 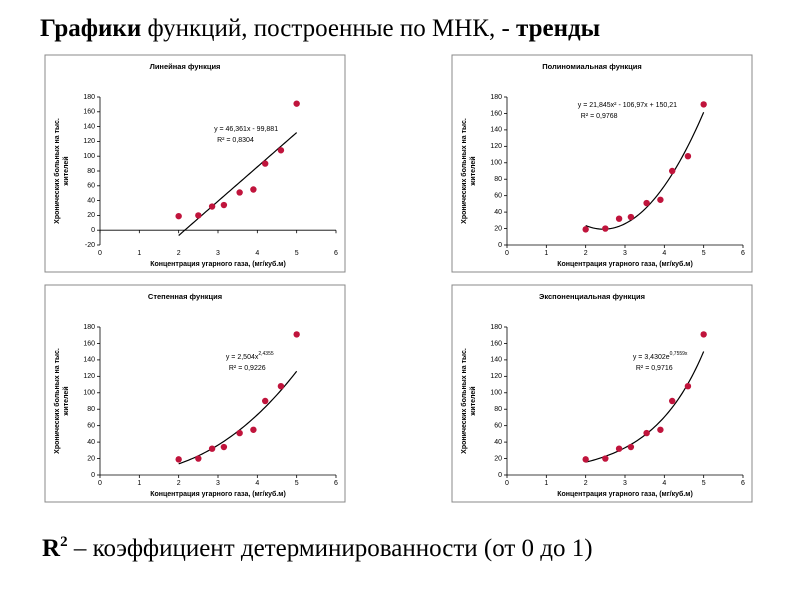 I want to click on title-bold: Графики, so click(x=90, y=28).